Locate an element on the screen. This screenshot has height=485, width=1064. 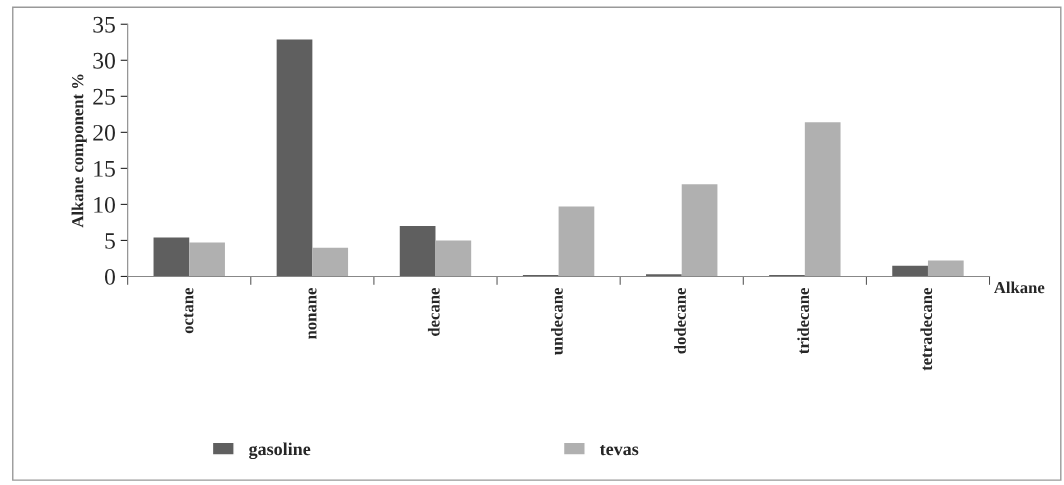
y-tick-label: 30 is located at coordinates (104, 60).